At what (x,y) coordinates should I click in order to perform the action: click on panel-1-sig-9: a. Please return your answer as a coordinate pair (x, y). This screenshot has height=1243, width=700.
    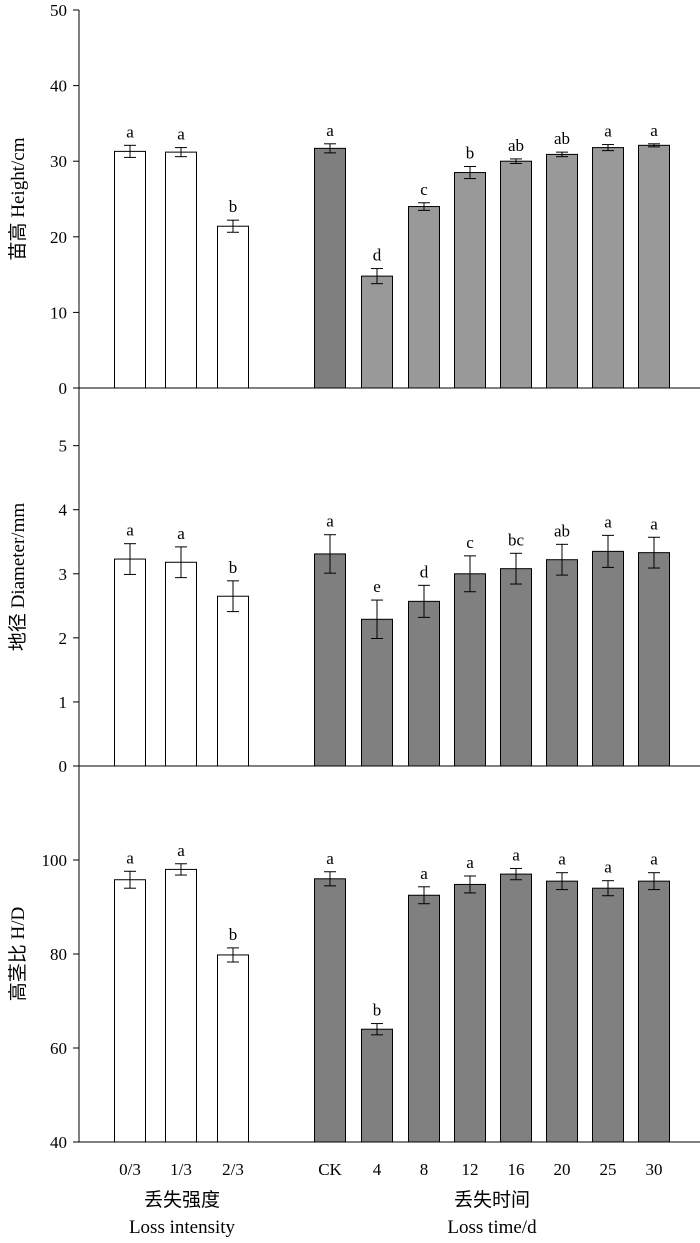
    Looking at the image, I should click on (608, 131).